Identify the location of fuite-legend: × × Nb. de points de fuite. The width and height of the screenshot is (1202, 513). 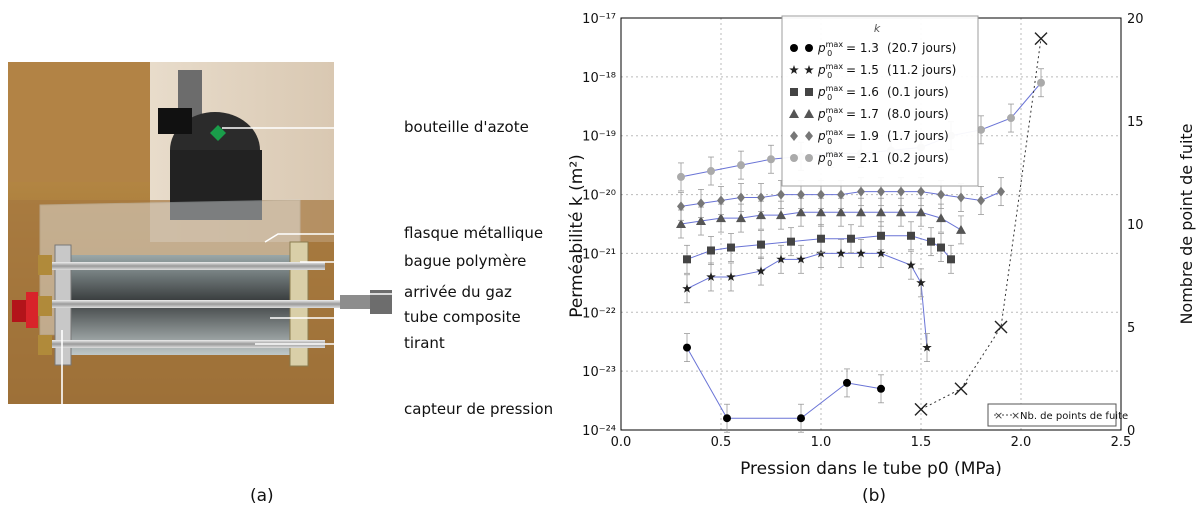
(1057, 415).